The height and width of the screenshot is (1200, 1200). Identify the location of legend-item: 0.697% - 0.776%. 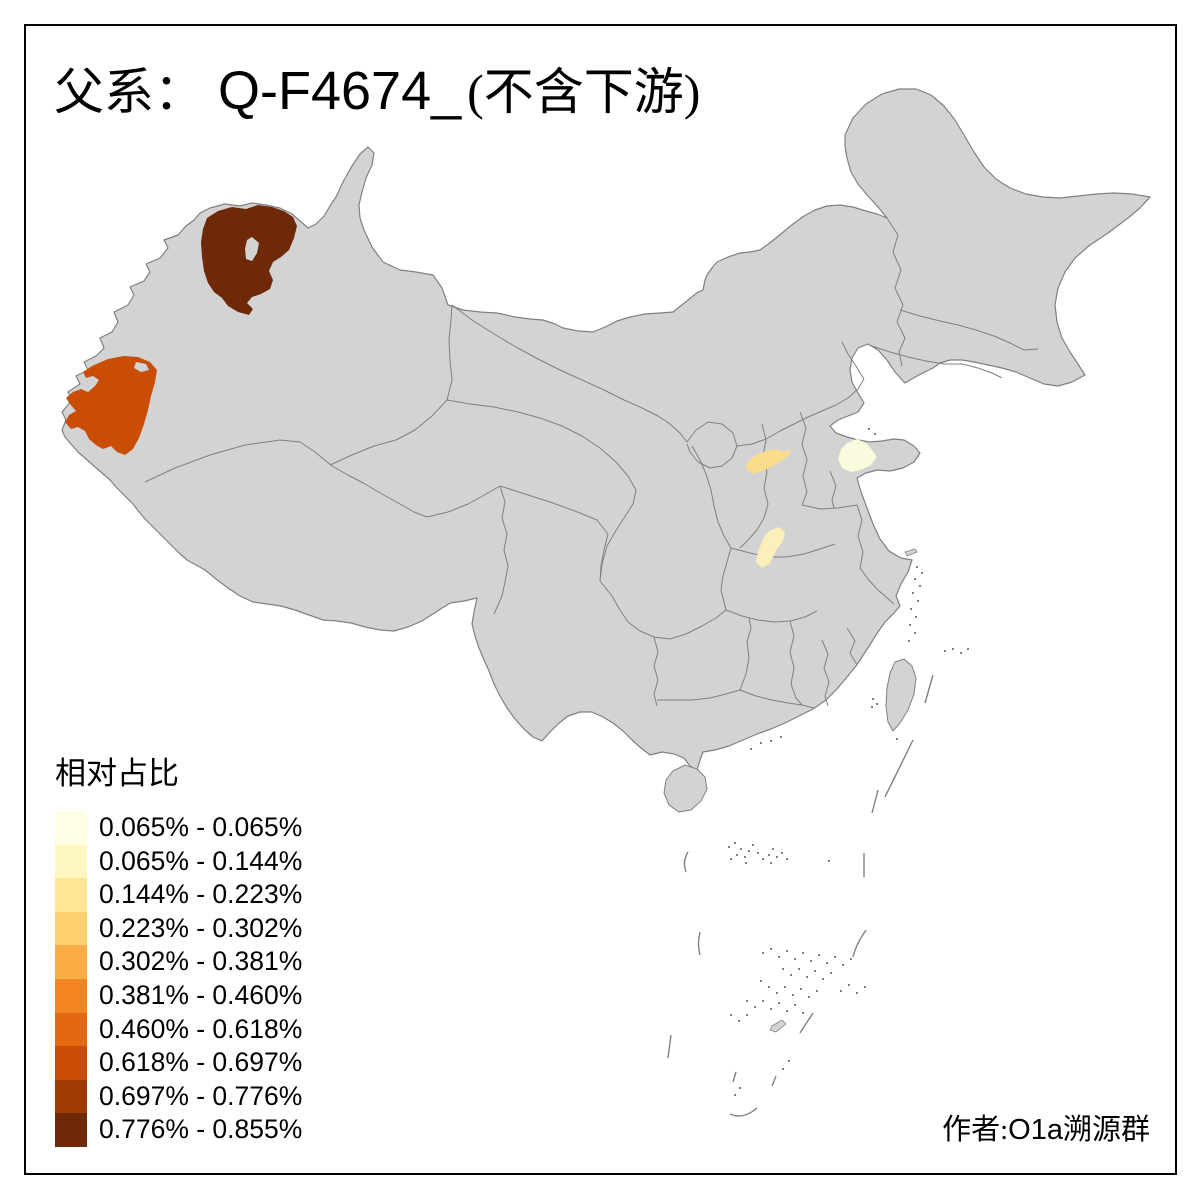
(179, 1096).